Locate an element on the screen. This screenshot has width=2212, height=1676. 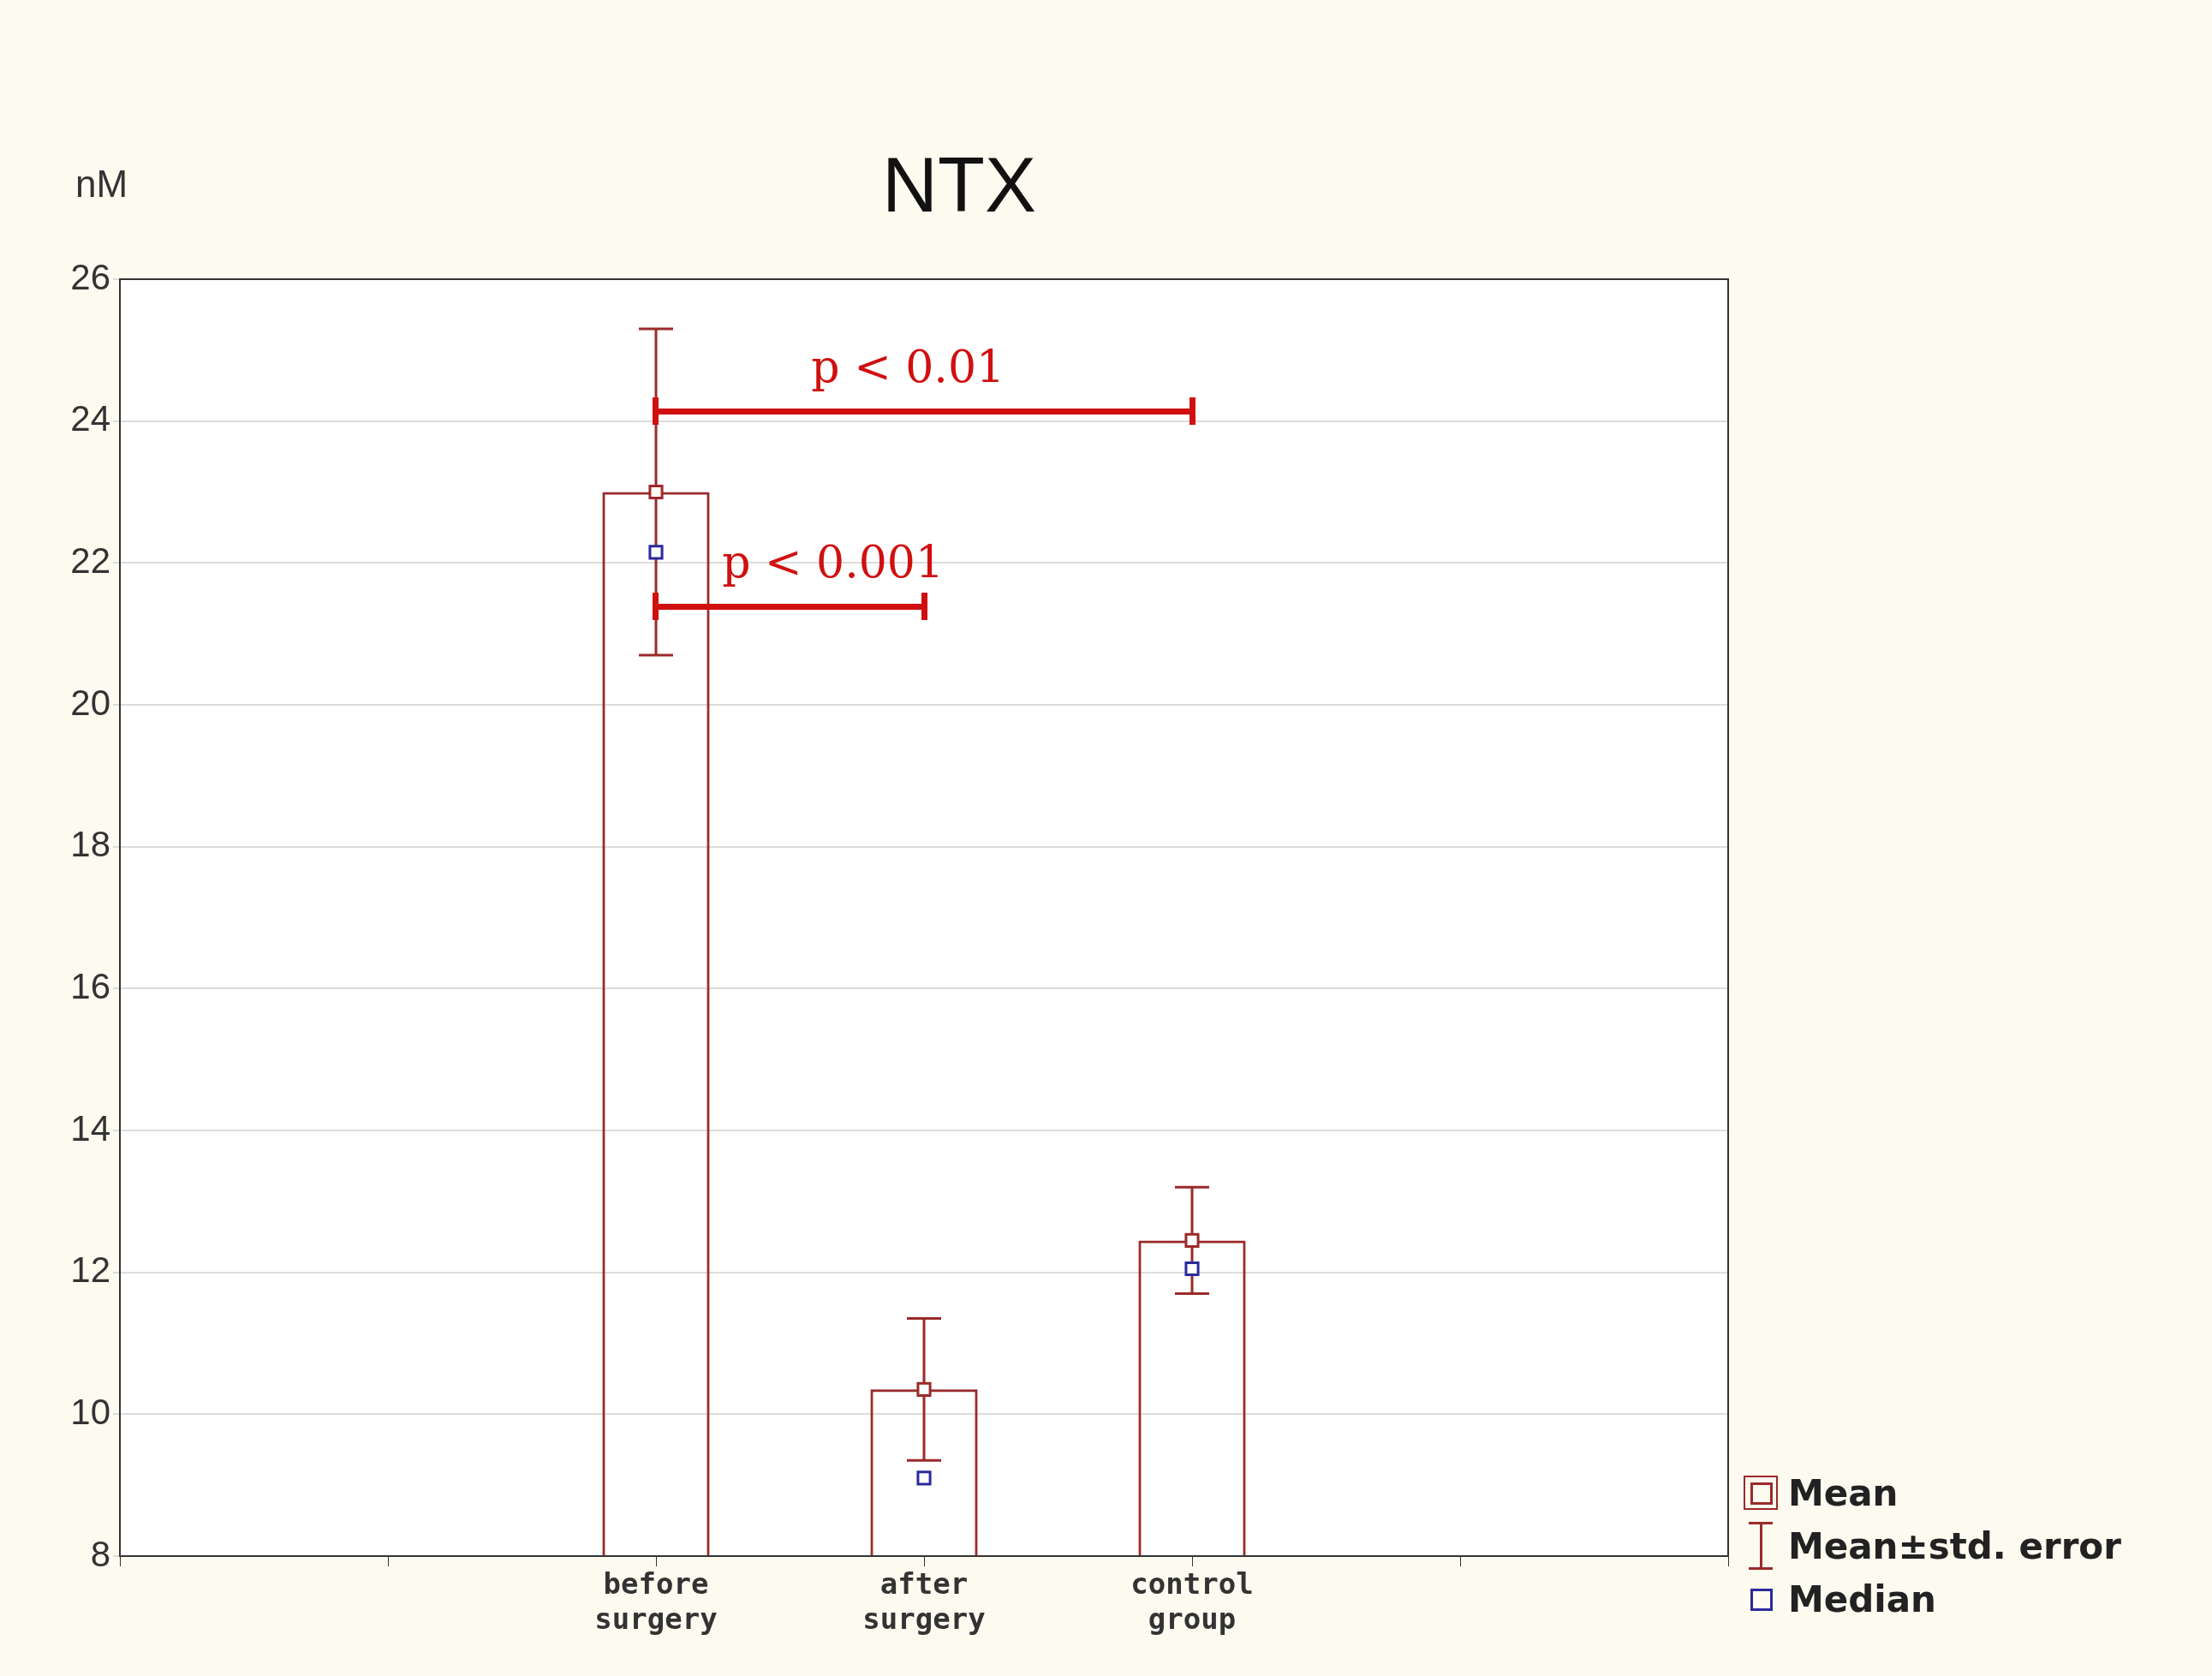
annotation: p < 0.01 is located at coordinates (908, 366).